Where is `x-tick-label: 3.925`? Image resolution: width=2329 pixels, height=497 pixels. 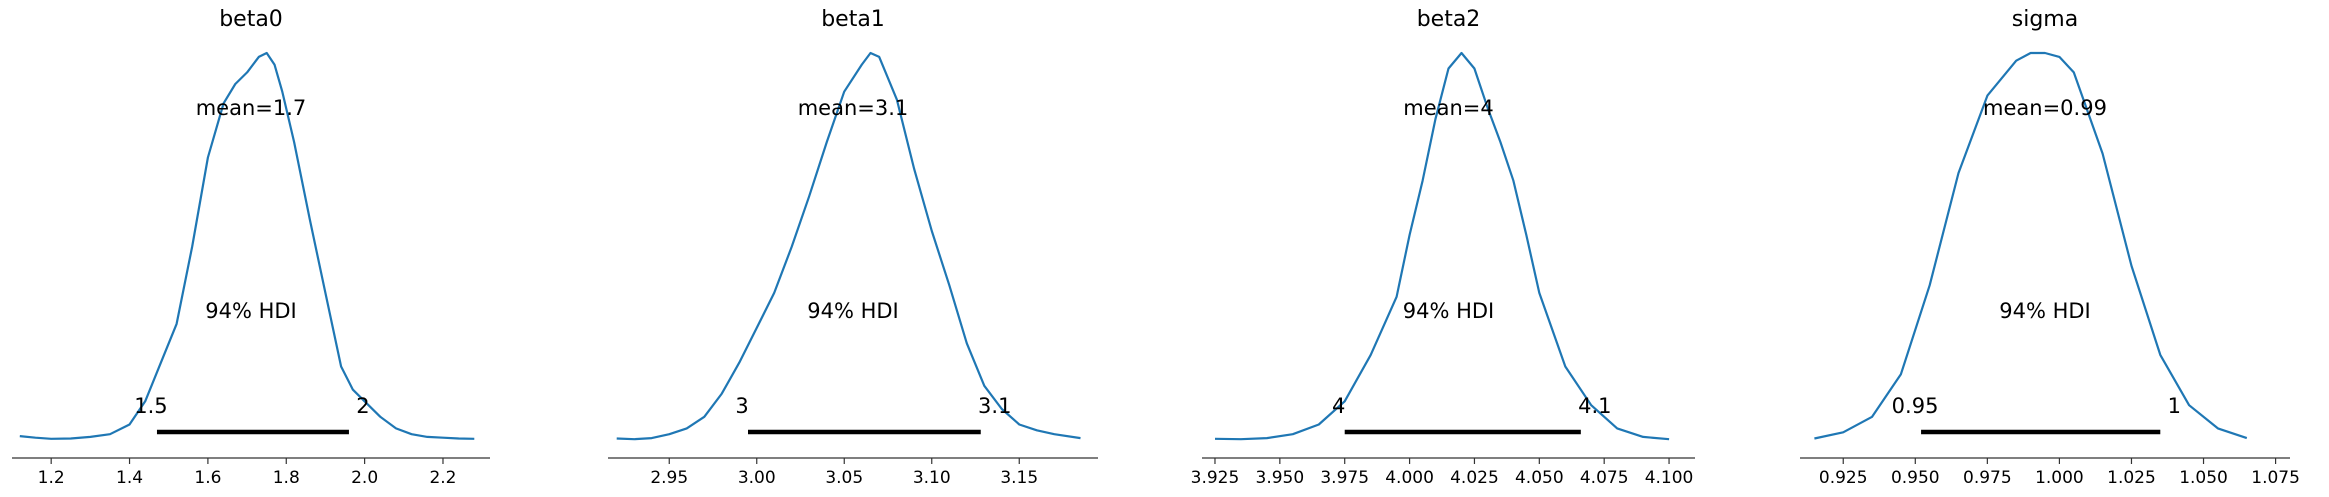
x-tick-label: 3.925 is located at coordinates (1215, 478).